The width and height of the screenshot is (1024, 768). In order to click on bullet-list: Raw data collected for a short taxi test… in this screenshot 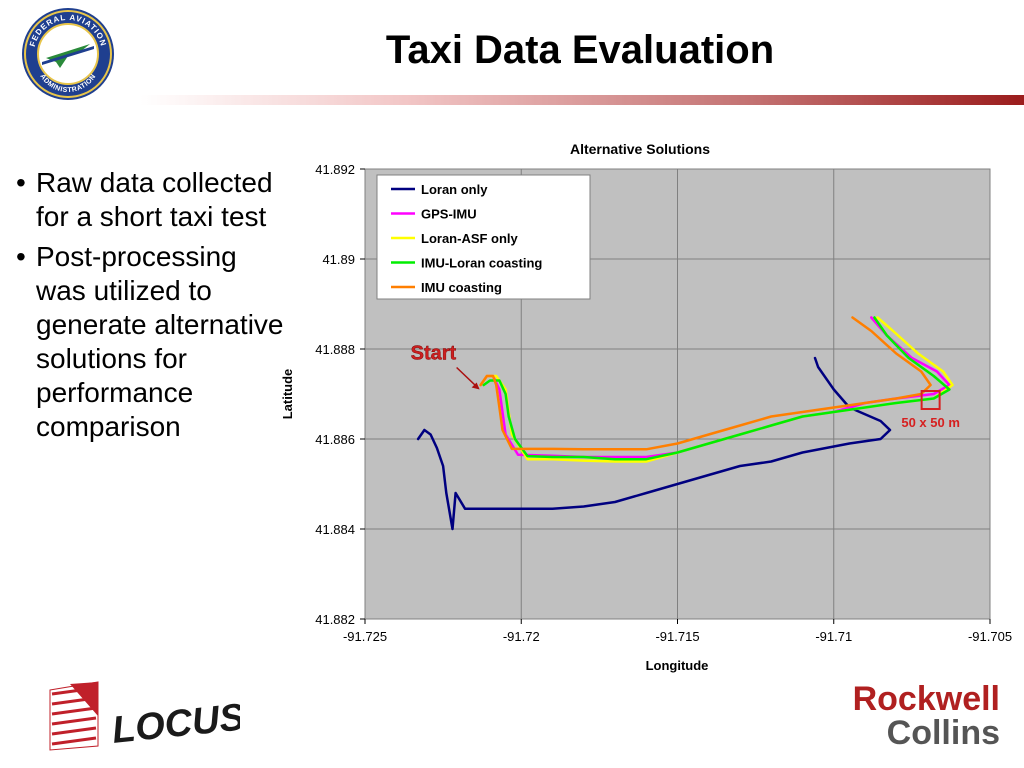, I will do `click(154, 308)`.